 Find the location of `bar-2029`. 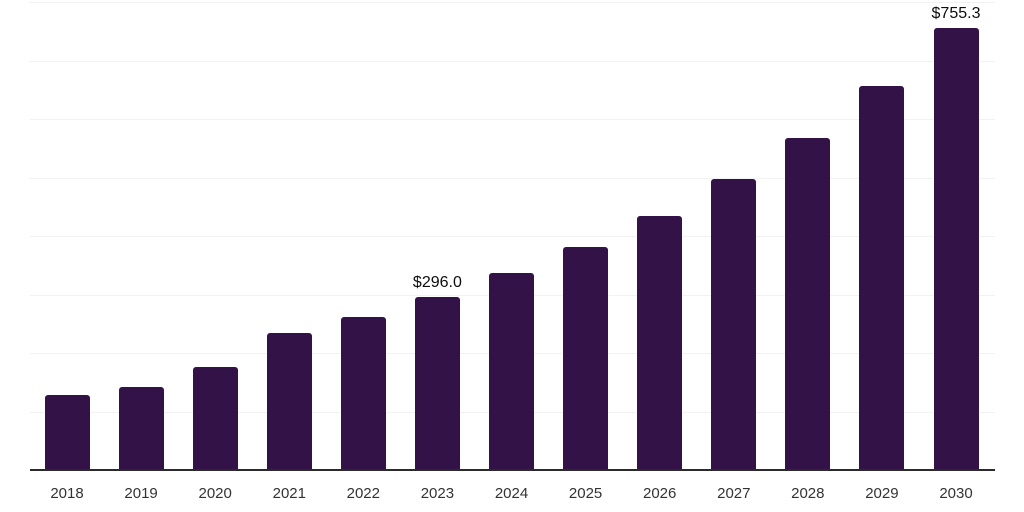

bar-2029 is located at coordinates (882, 278).